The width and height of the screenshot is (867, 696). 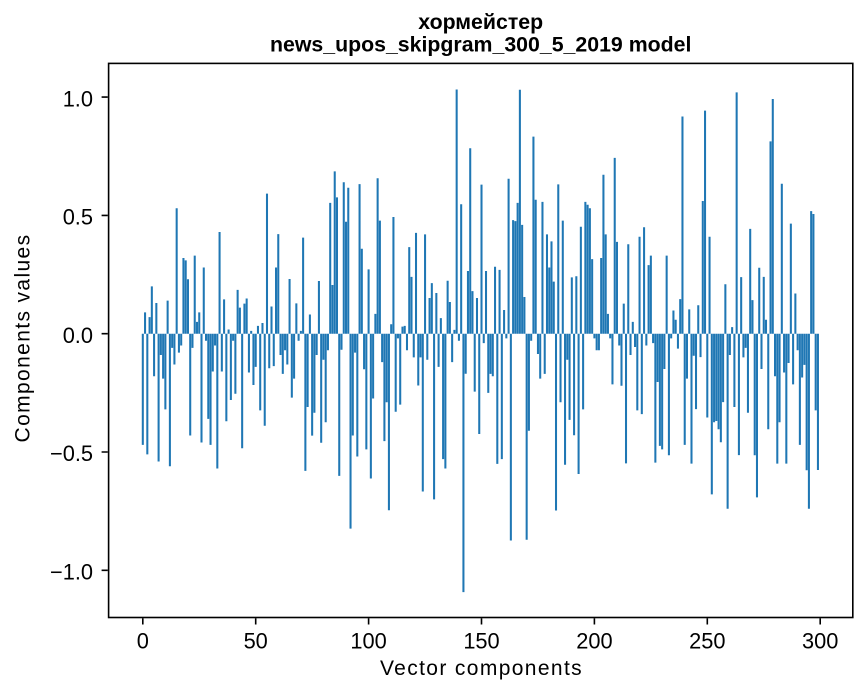 What do you see at coordinates (820, 640) in the screenshot?
I see `svg-text: 300` at bounding box center [820, 640].